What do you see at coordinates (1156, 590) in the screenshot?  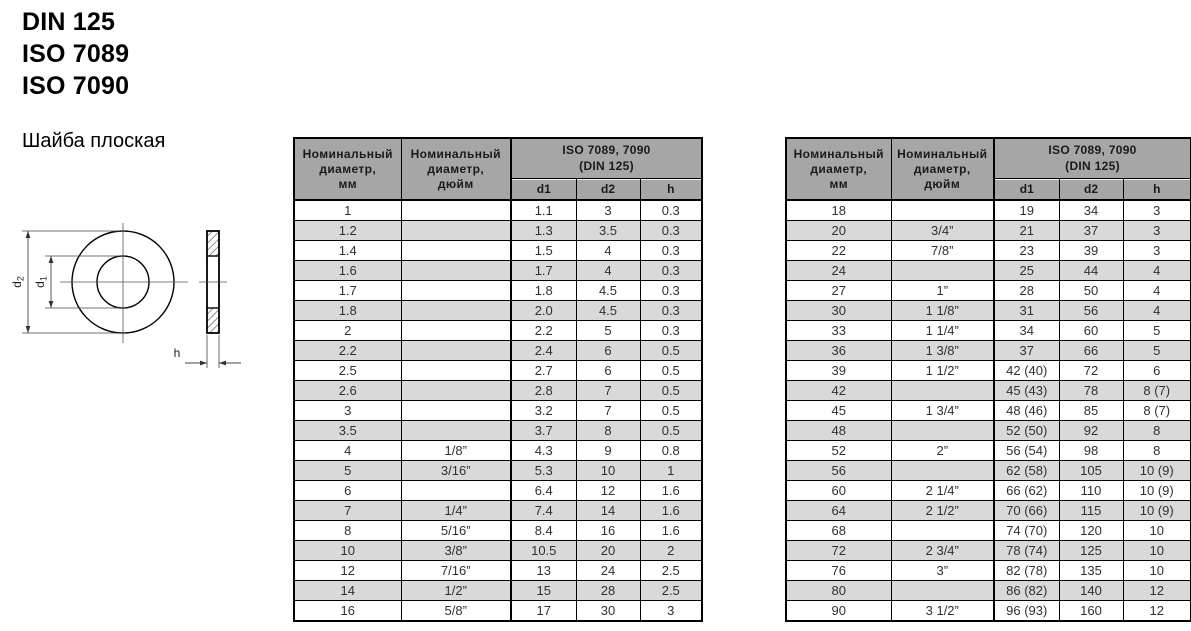 I see `table-cell: 12` at bounding box center [1156, 590].